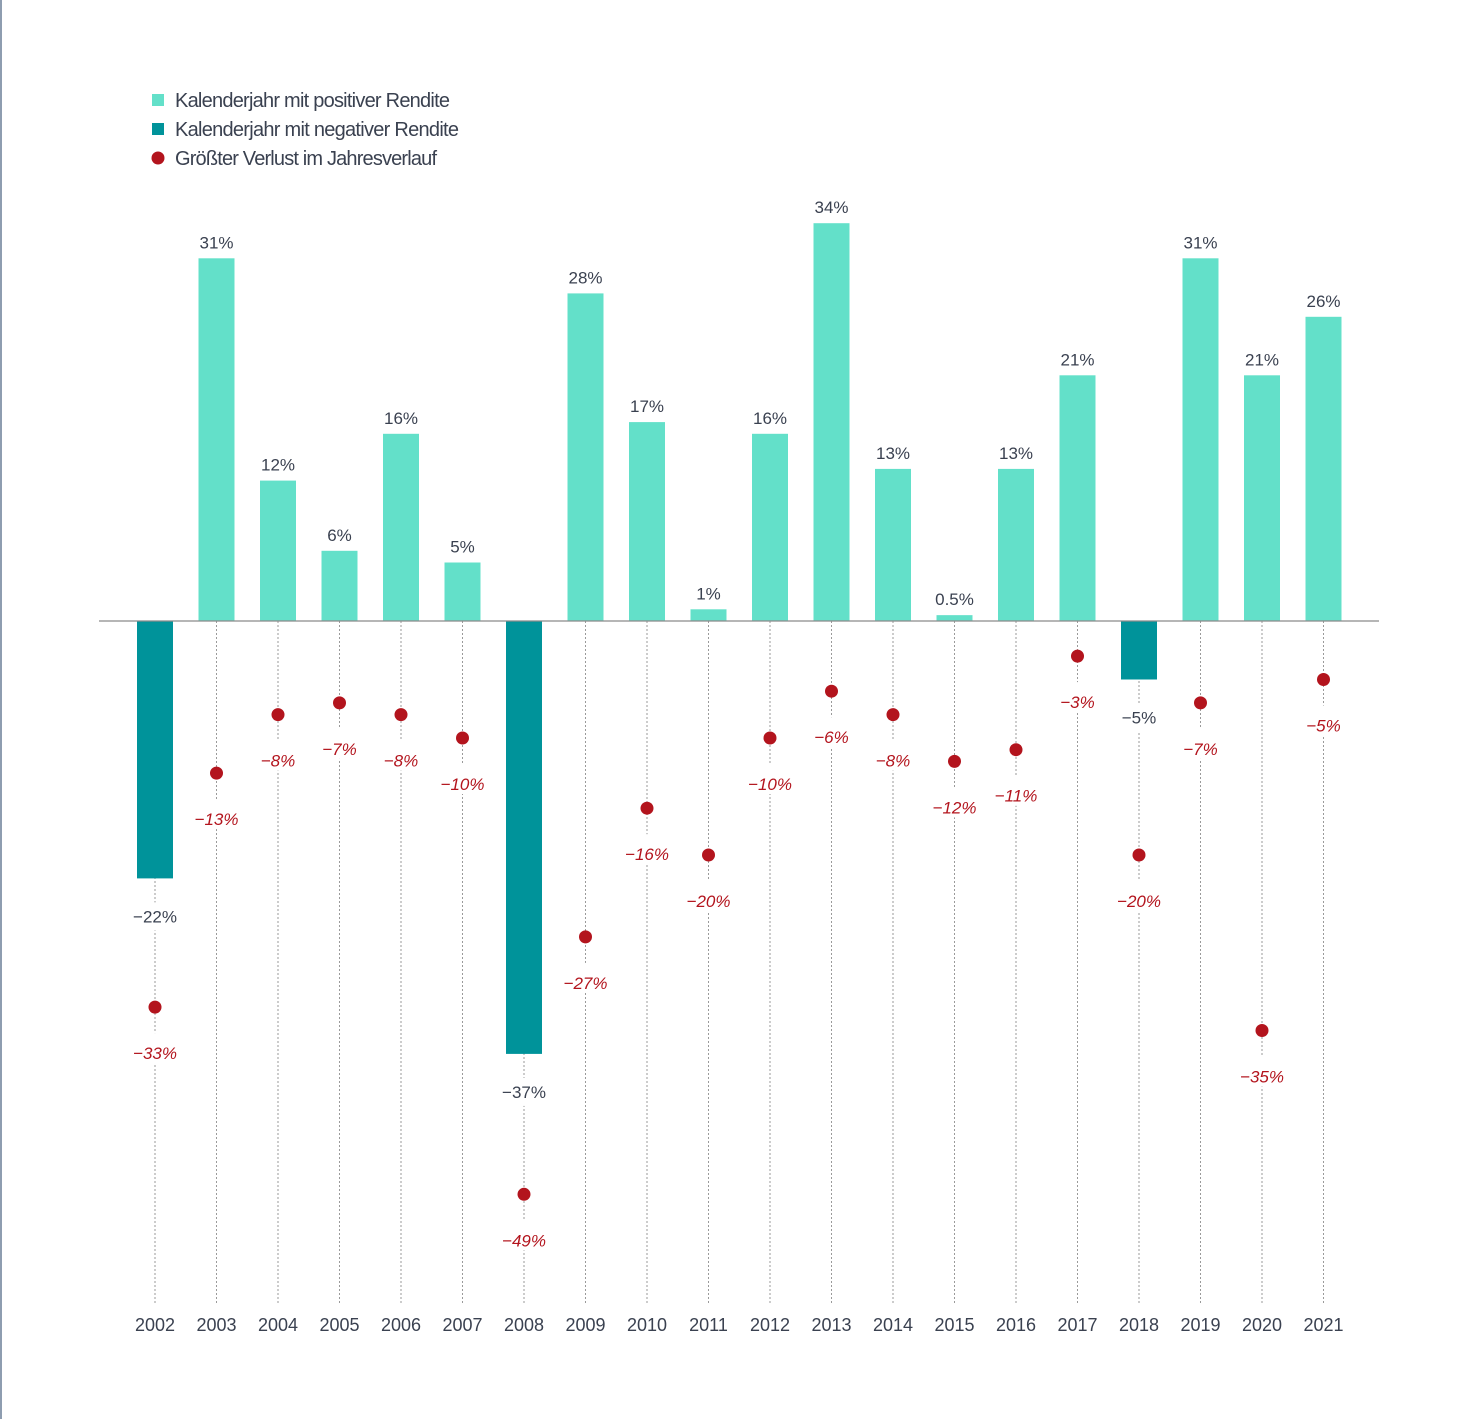 This screenshot has width=1458, height=1419. Describe the element at coordinates (831, 691) in the screenshot. I see `drawdown-dot-2013` at that location.